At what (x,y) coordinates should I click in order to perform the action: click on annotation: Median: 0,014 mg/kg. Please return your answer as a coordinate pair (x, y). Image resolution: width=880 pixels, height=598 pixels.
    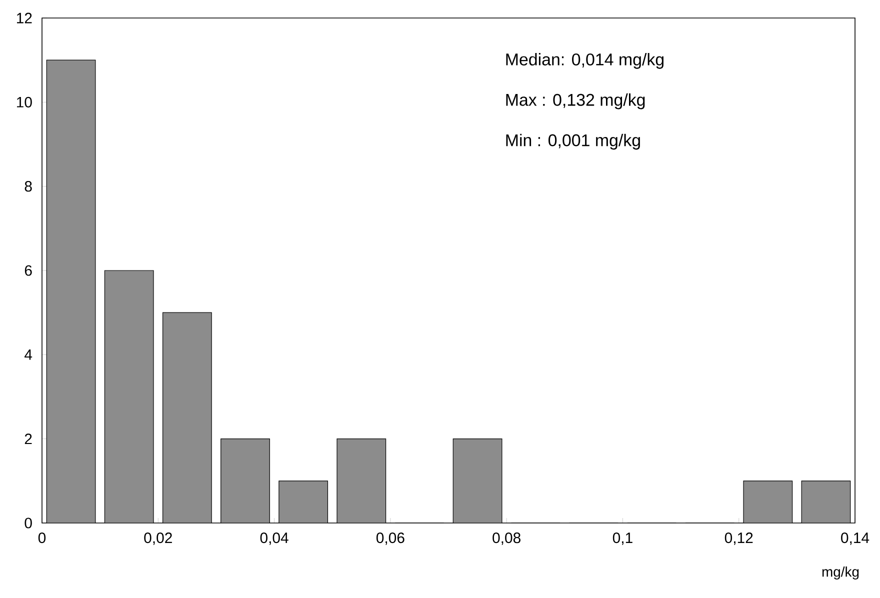
    Looking at the image, I should click on (585, 61).